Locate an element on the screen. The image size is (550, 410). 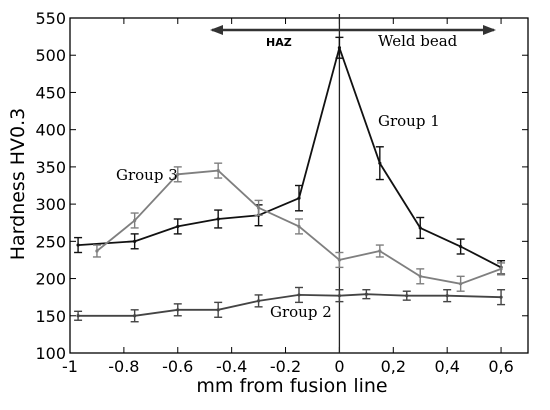
x-tick-label: 0,6 is located at coordinates (500, 366).